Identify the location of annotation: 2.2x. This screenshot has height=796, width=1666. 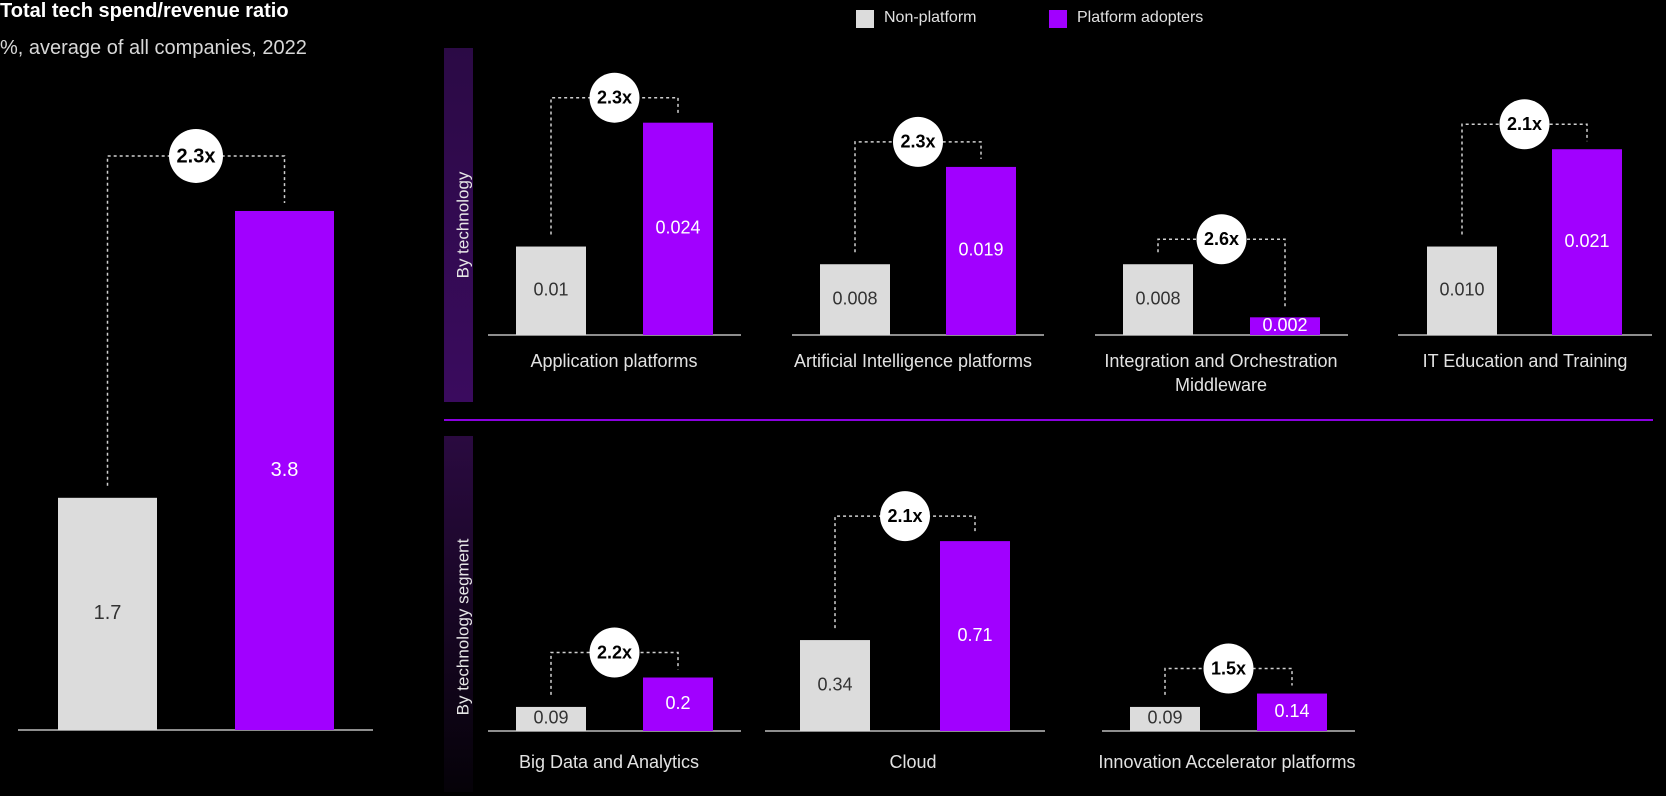
(614, 652).